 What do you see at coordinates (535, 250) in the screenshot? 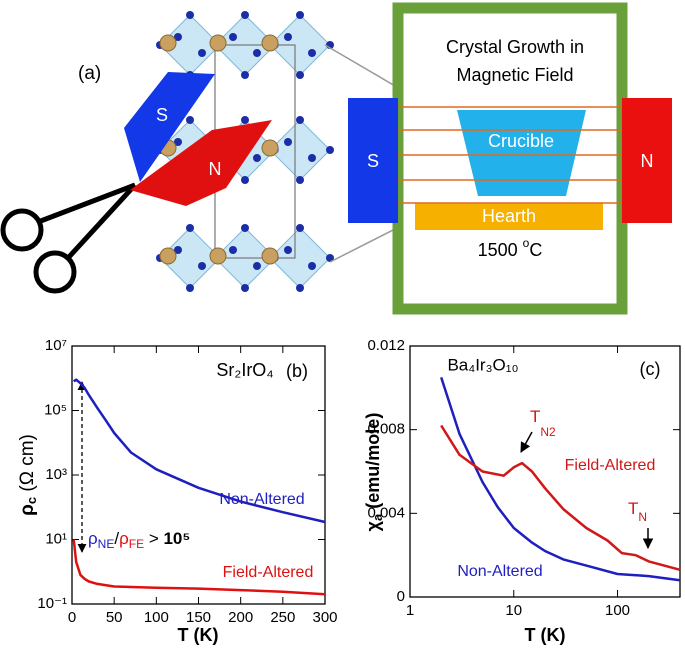
I see `temperature-unit: C` at bounding box center [535, 250].